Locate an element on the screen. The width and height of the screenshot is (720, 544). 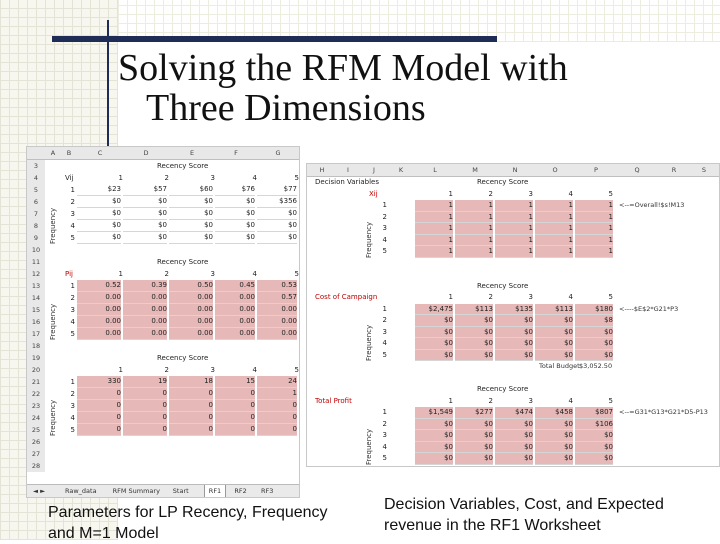
decision-row-label: 5 is located at coordinates (384, 251).